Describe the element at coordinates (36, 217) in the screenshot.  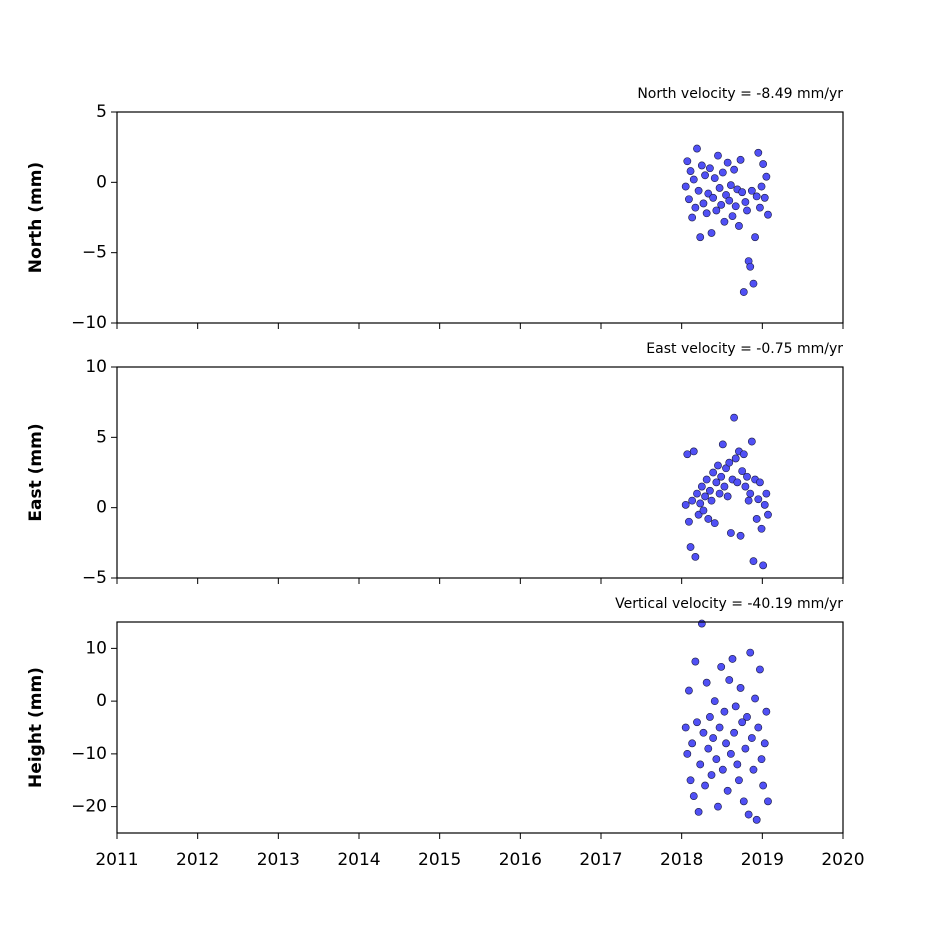
I see `y-axis-label: North (mm)` at that location.